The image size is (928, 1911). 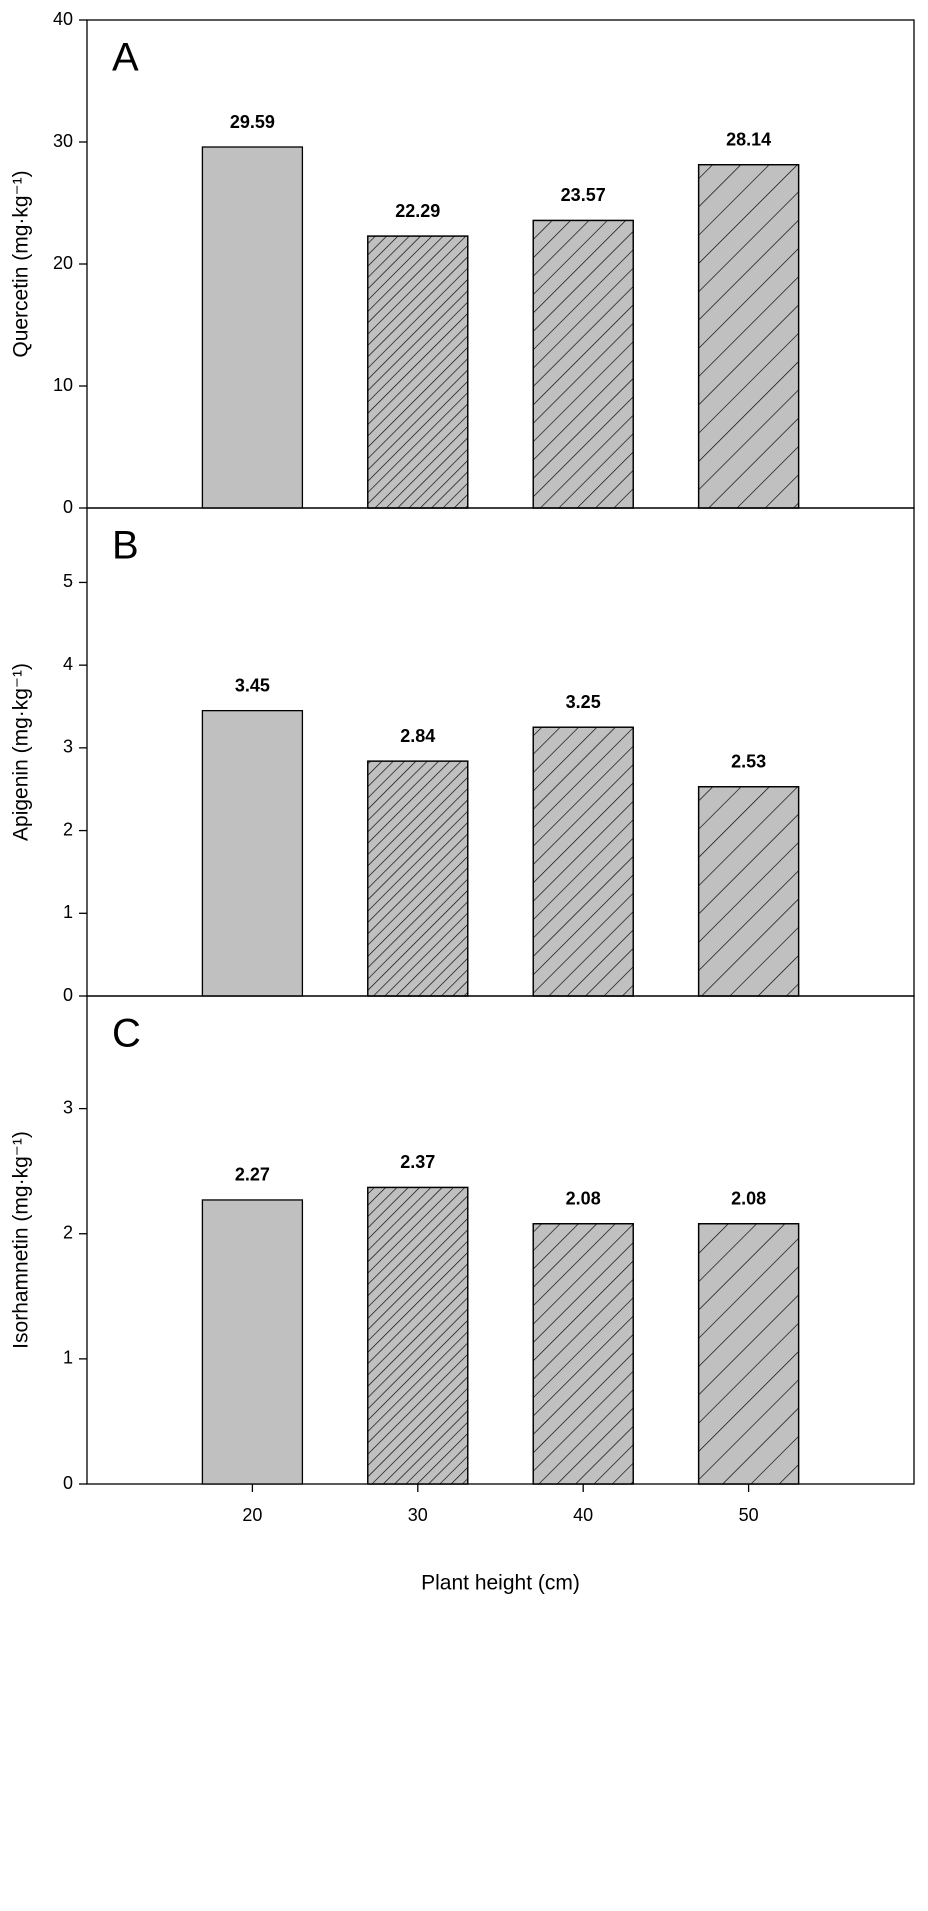 What do you see at coordinates (125, 58) in the screenshot?
I see `panel-label: A` at bounding box center [125, 58].